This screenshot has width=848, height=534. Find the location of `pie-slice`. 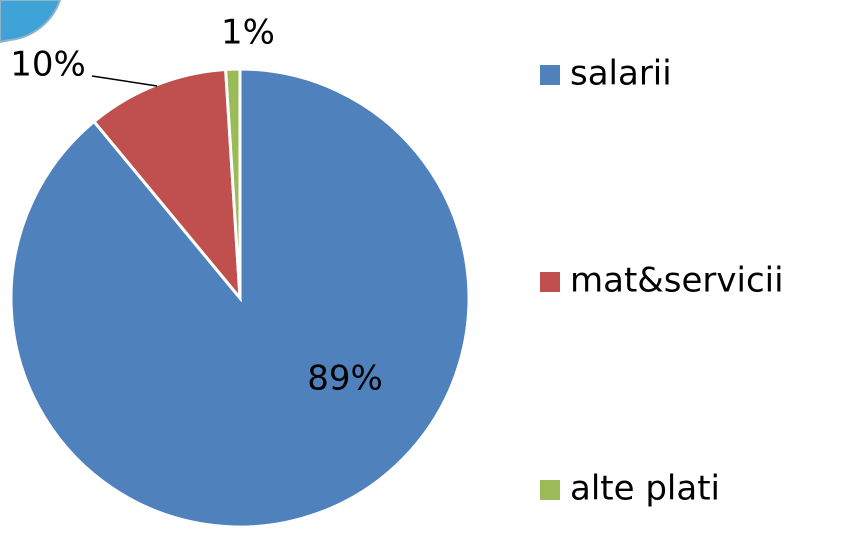

pie-slice is located at coordinates (233, 183).